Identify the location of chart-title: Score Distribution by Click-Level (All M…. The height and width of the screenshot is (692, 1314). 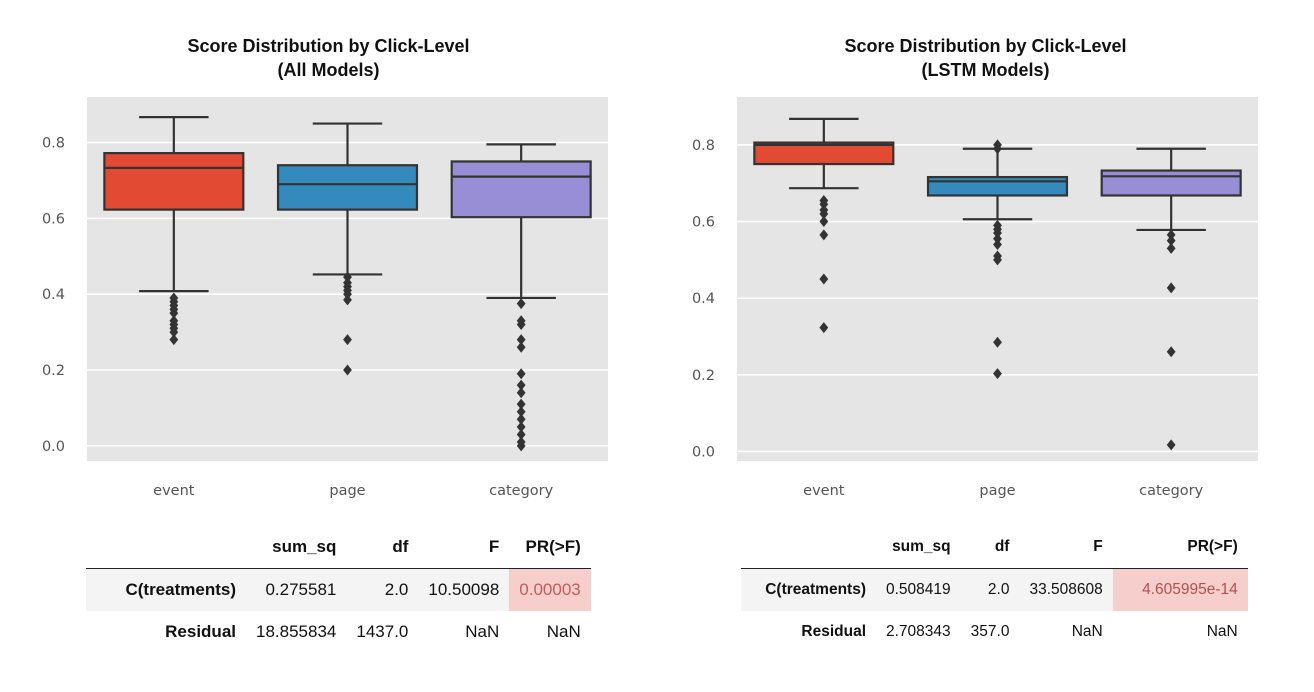
(328, 58).